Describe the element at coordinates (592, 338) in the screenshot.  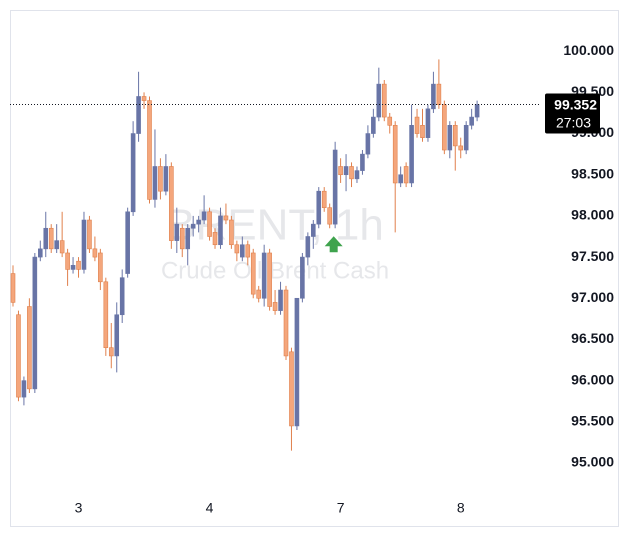
I see `y-tick-label: 96.500` at that location.